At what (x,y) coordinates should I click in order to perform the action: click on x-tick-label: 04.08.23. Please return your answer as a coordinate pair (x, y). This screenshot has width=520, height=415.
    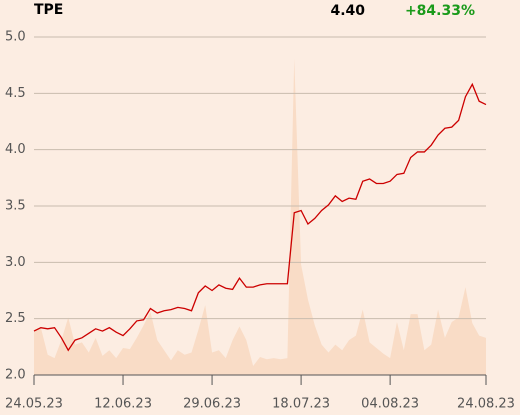
    Looking at the image, I should click on (390, 404).